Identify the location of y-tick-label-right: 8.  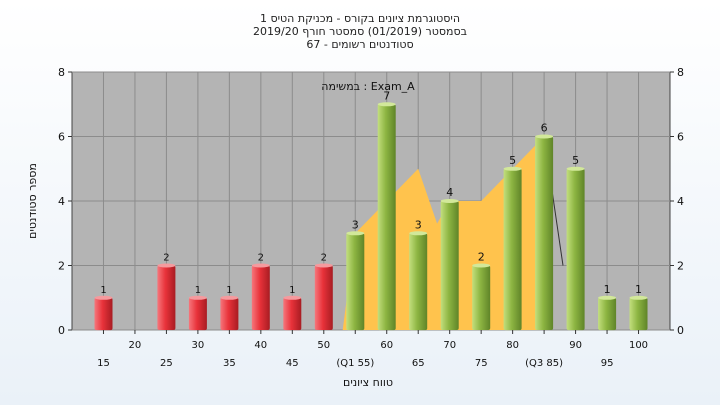
(680, 72).